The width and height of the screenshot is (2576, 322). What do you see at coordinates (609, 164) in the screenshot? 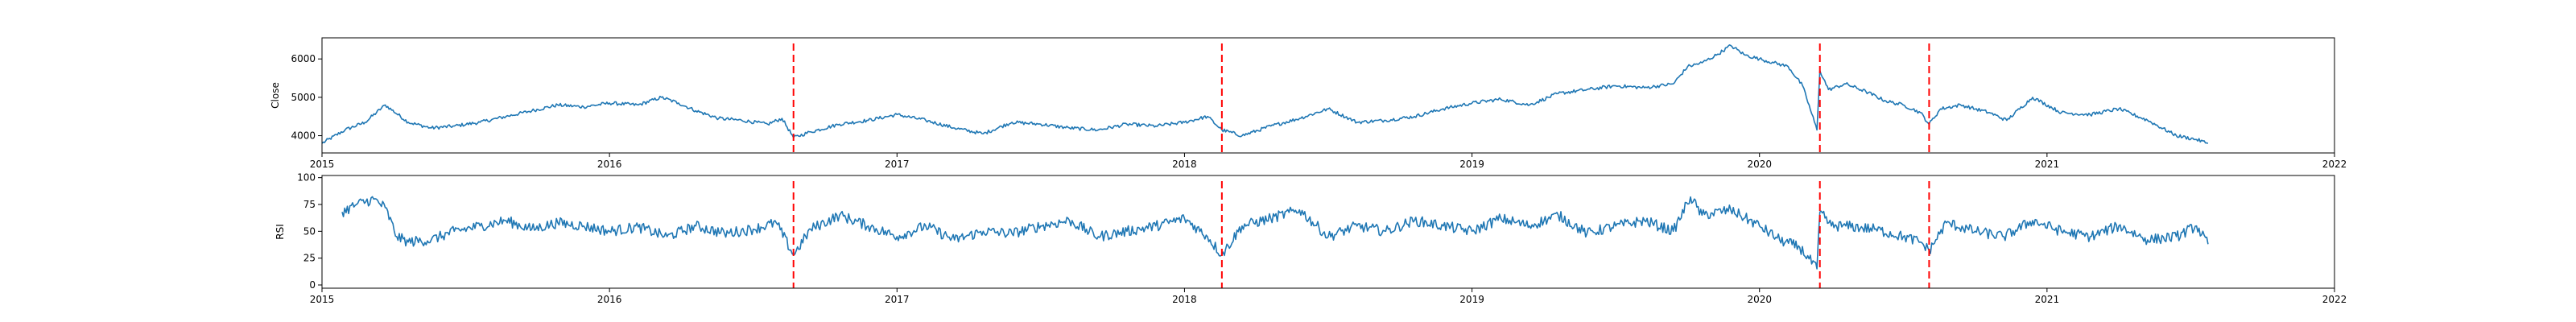
I see `close-x-tick-label-1: 2016` at bounding box center [609, 164].